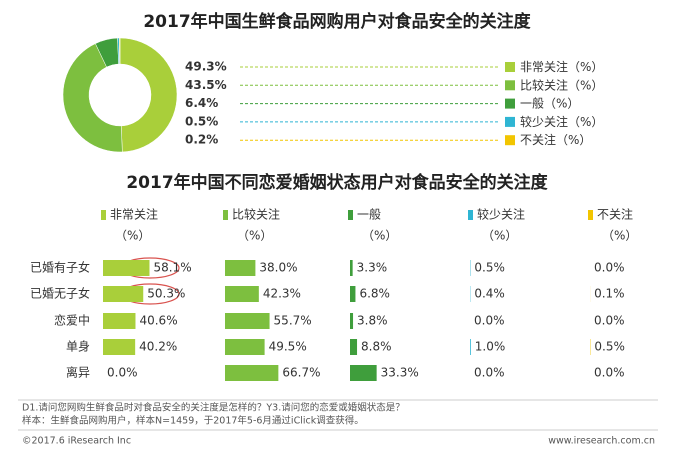  What do you see at coordinates (538, 139) in the screenshot?
I see `legend-name: 不关注` at bounding box center [538, 139].